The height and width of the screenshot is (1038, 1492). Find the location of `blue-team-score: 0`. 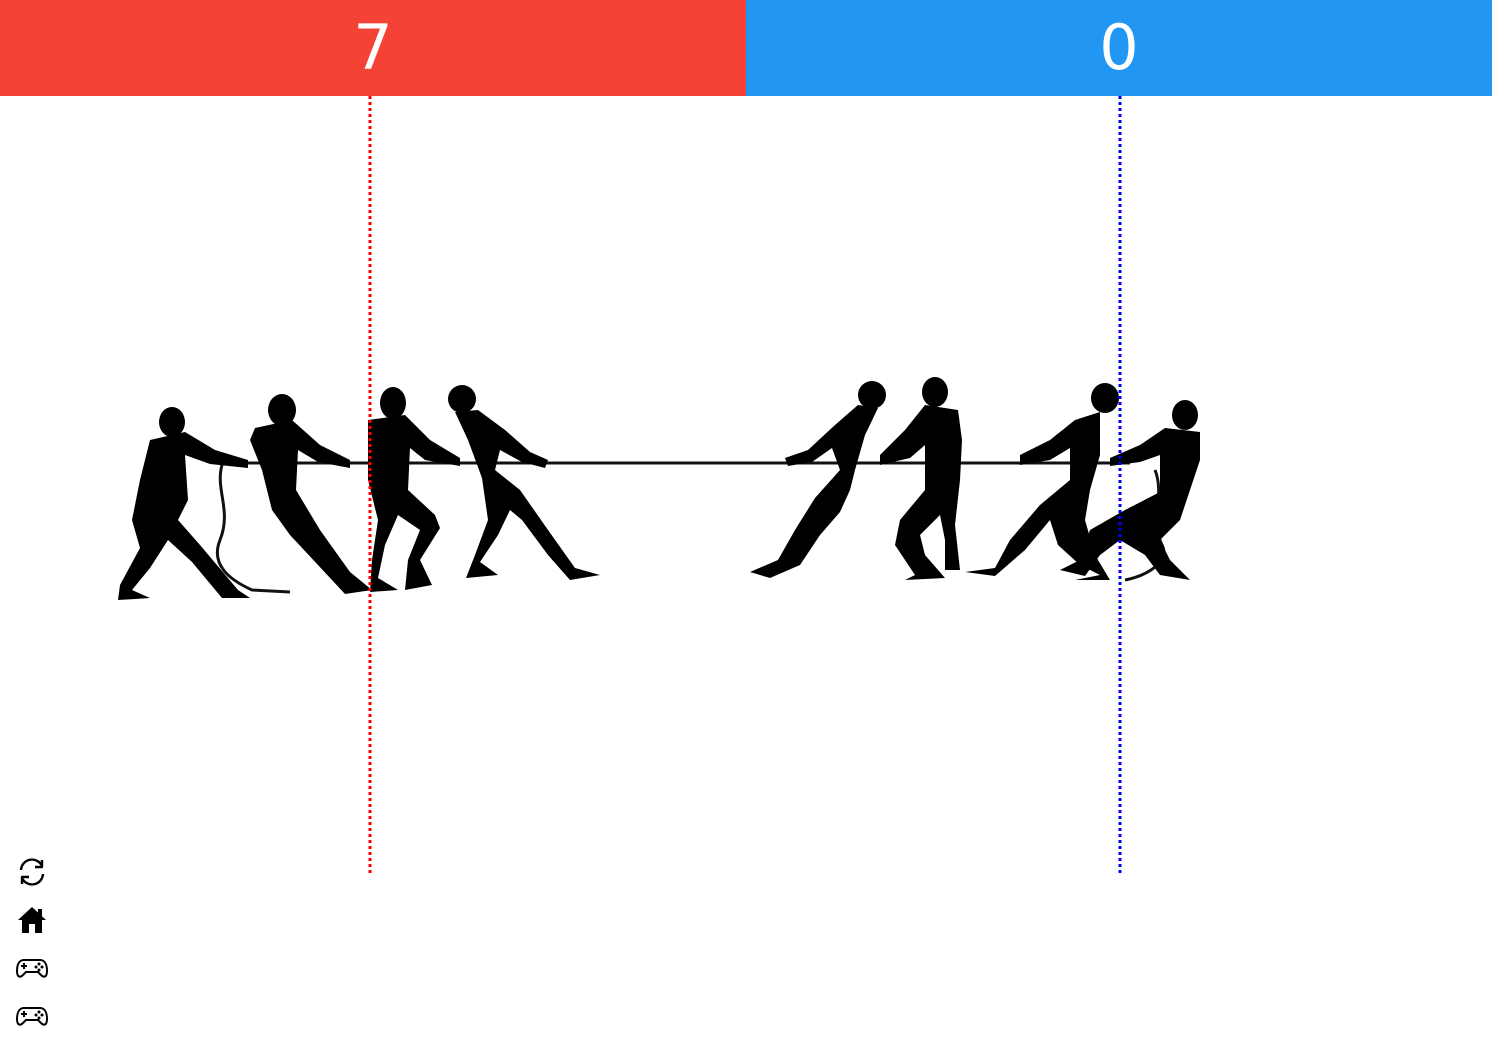

blue-team-score: 0 is located at coordinates (1119, 48).